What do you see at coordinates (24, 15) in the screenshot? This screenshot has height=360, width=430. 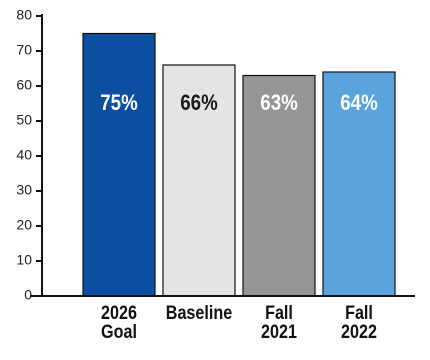 I see `y-tick-label: 80` at bounding box center [24, 15].